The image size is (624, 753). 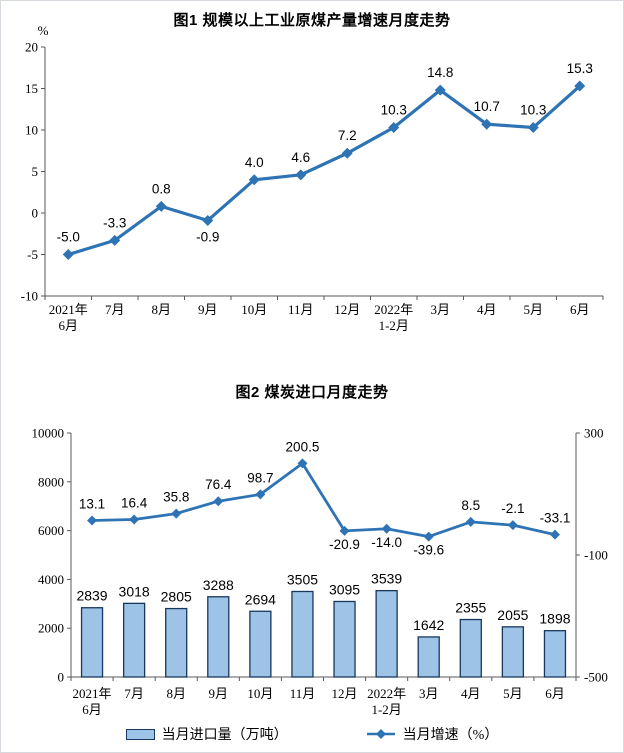 I want to click on y-axis-tick-label: -10, so click(x=29, y=296).